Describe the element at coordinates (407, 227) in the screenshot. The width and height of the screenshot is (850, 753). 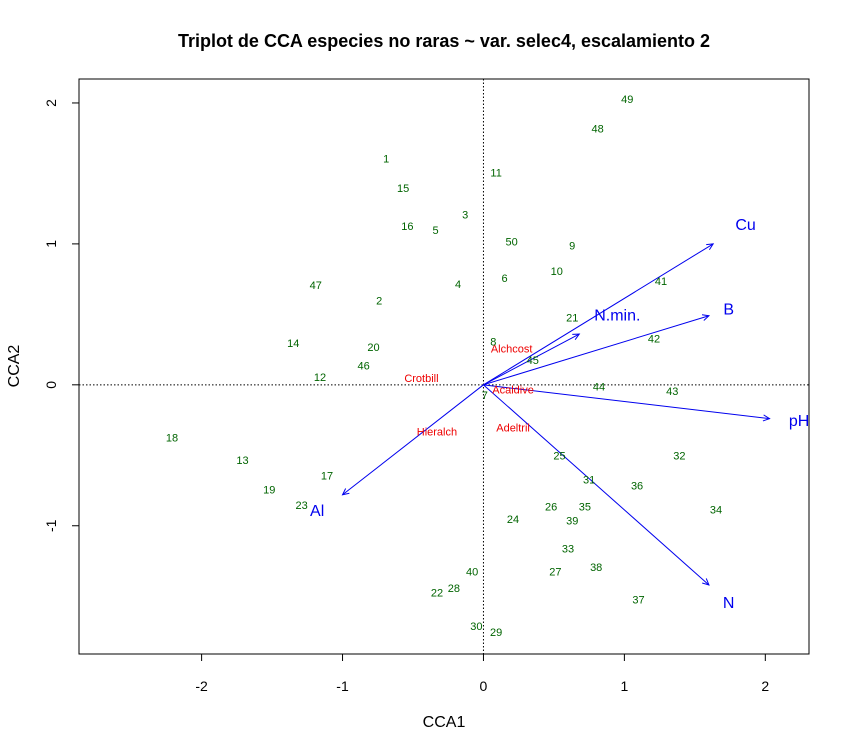
I see `site-label: 16` at that location.